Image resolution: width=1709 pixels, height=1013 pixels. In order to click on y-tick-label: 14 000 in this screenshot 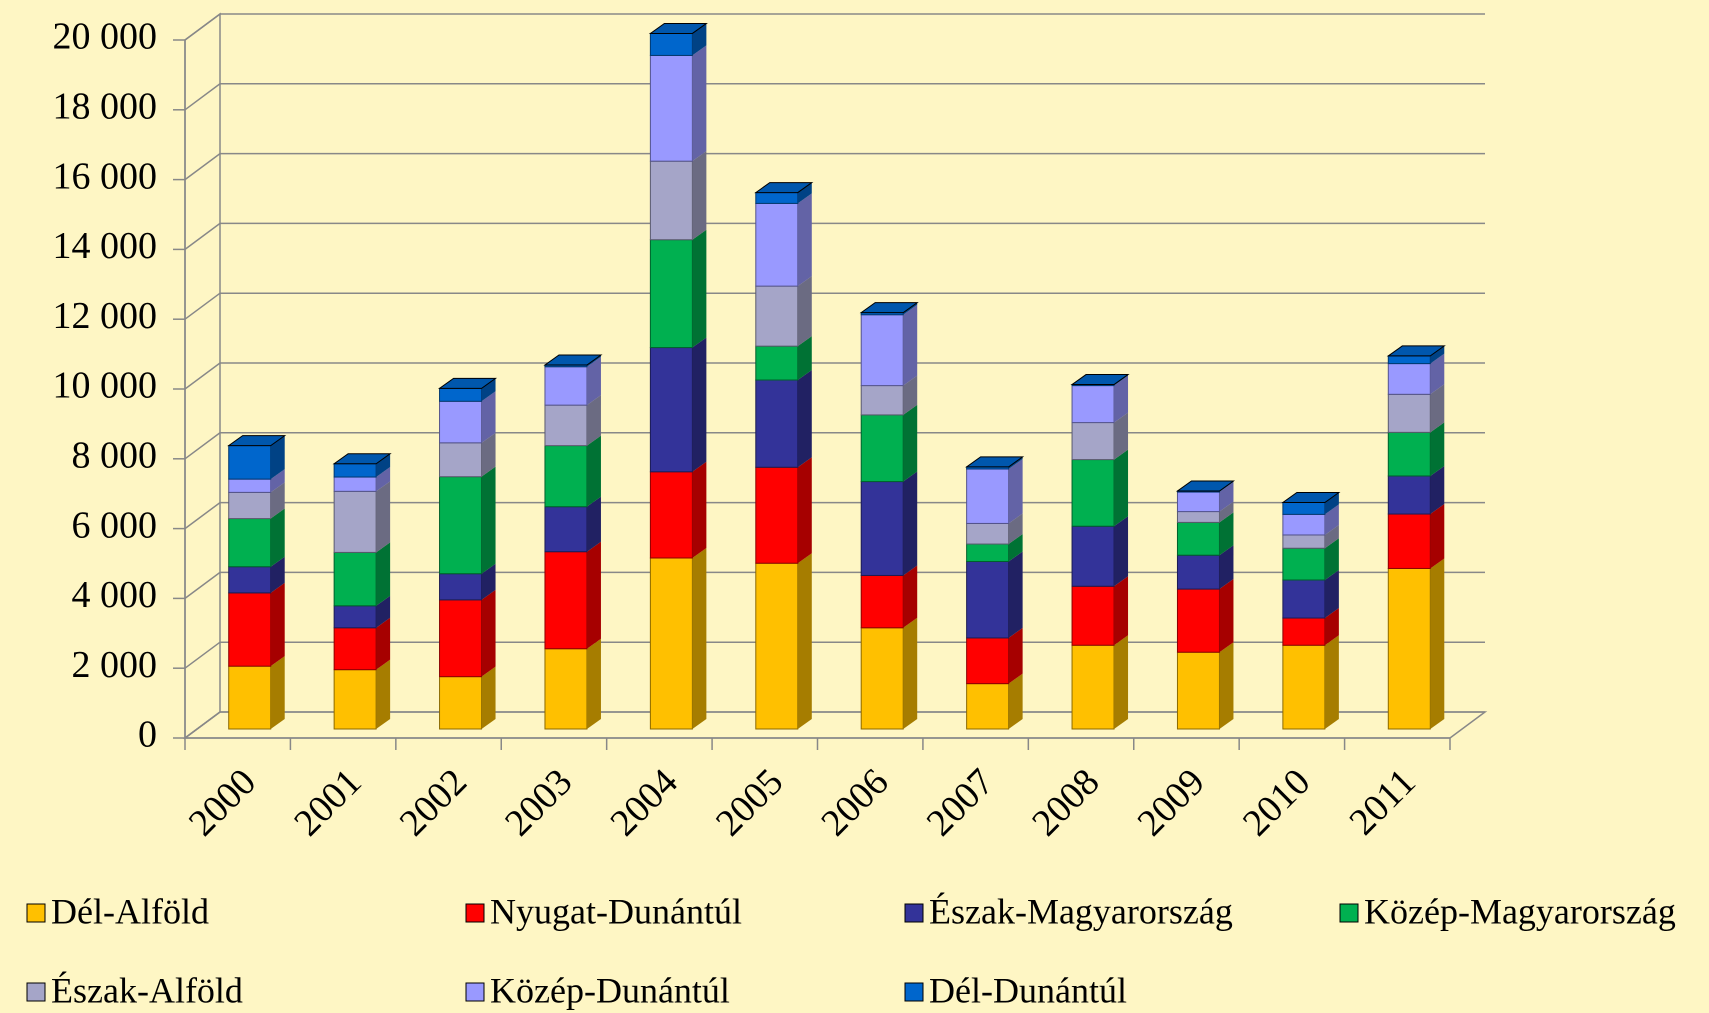, I will do `click(105, 246)`.